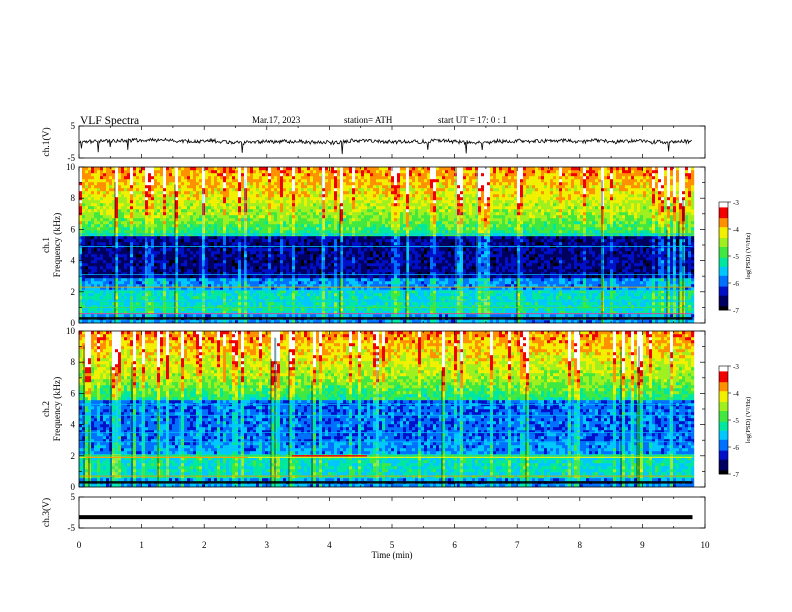 The width and height of the screenshot is (792, 612). What do you see at coordinates (276, 120) in the screenshot?
I see `date-label: Mar.17, 2023` at bounding box center [276, 120].